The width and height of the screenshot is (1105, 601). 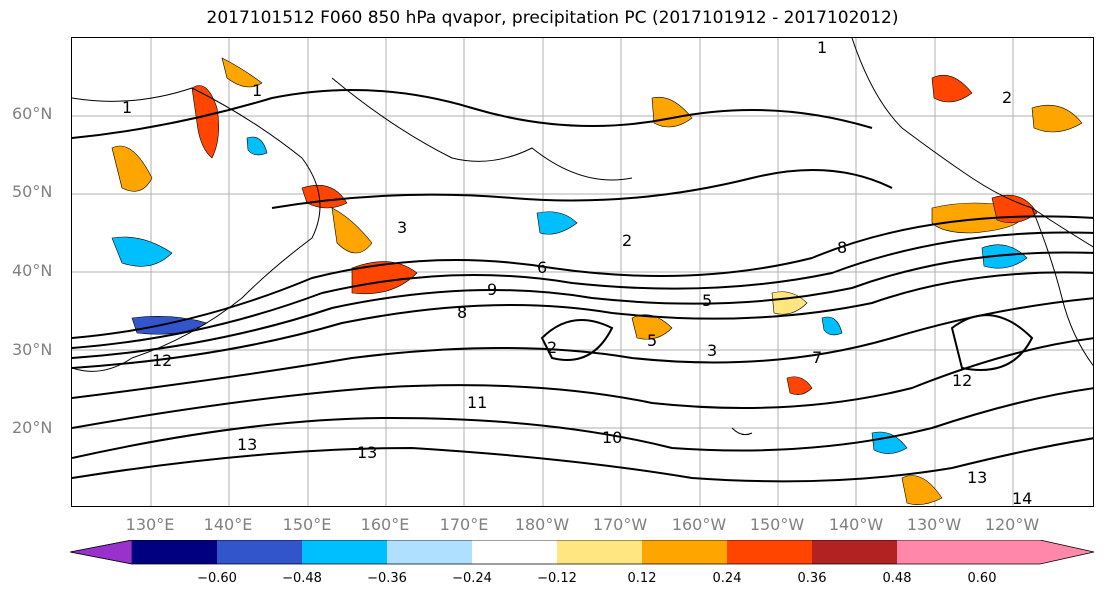 I want to click on colorbar-tick: −0.36, so click(x=387, y=578).